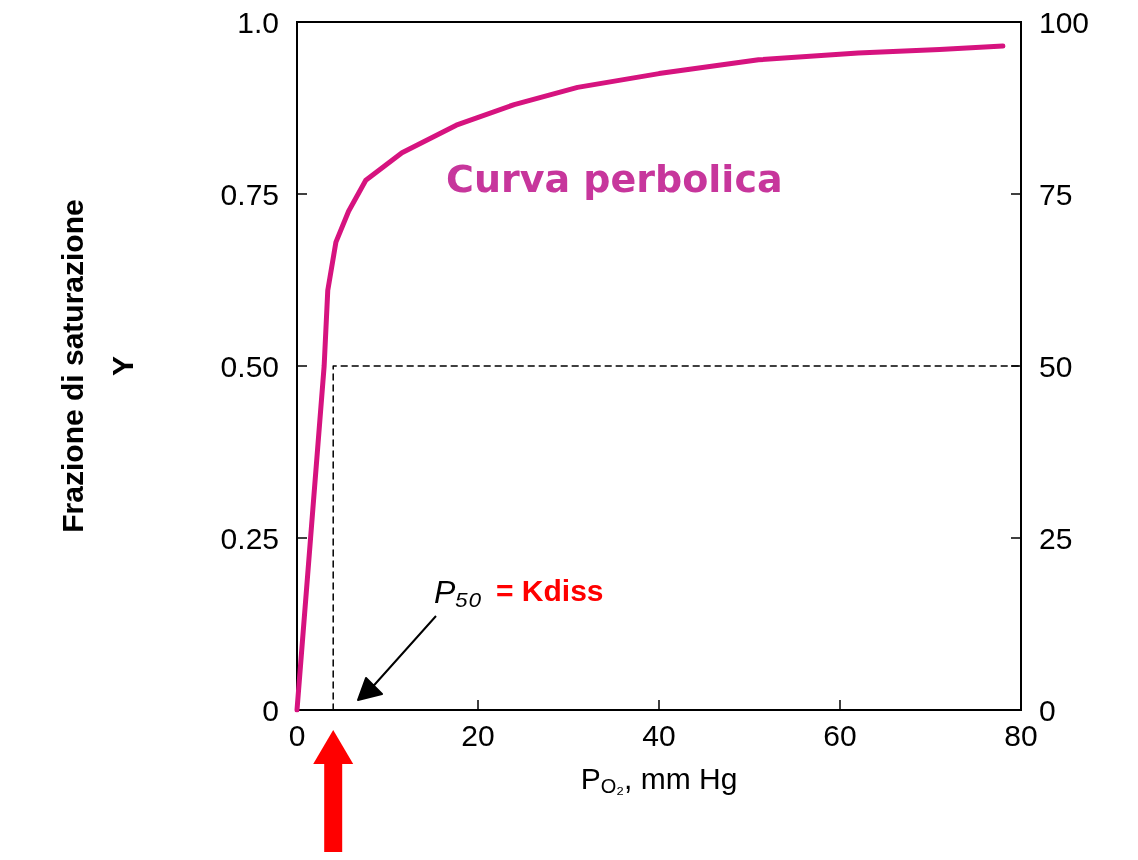  Describe the element at coordinates (1056, 538) in the screenshot. I see `y2-tick-label: 25` at that location.